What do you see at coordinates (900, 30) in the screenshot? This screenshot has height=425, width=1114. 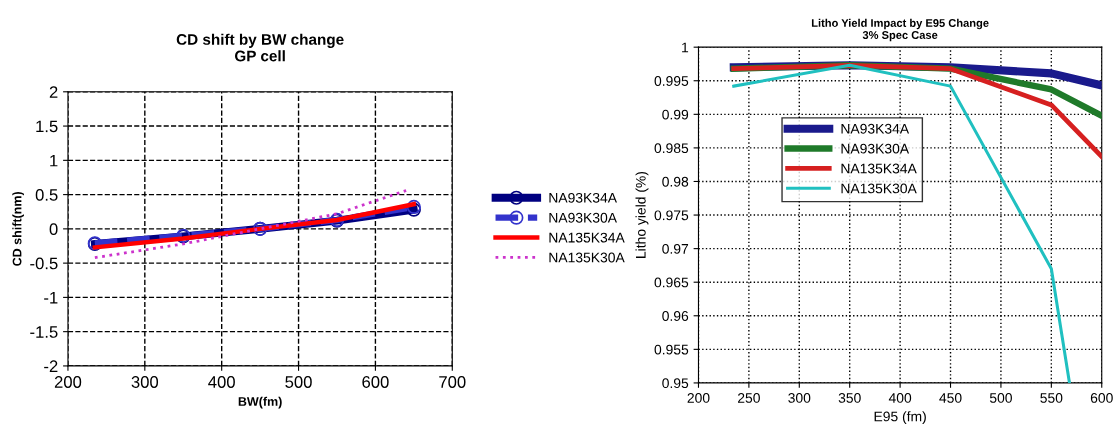 I see `chart-title: Litho Yield Impact by E95 Change 3% Spec Case` at bounding box center [900, 30].